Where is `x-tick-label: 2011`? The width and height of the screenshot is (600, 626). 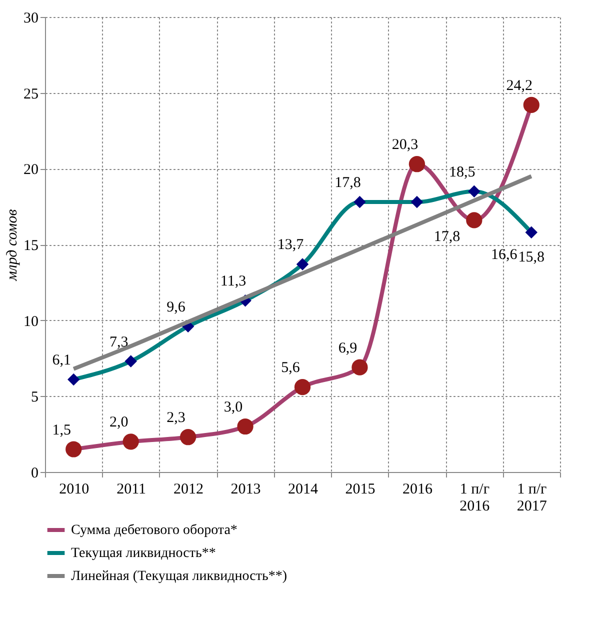 x-tick-label: 2011 is located at coordinates (131, 490).